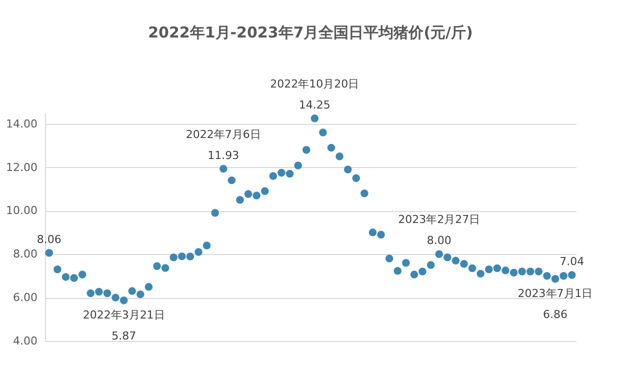 The image size is (620, 374). What do you see at coordinates (555, 314) in the screenshot?
I see `data-label: 6.86` at bounding box center [555, 314].